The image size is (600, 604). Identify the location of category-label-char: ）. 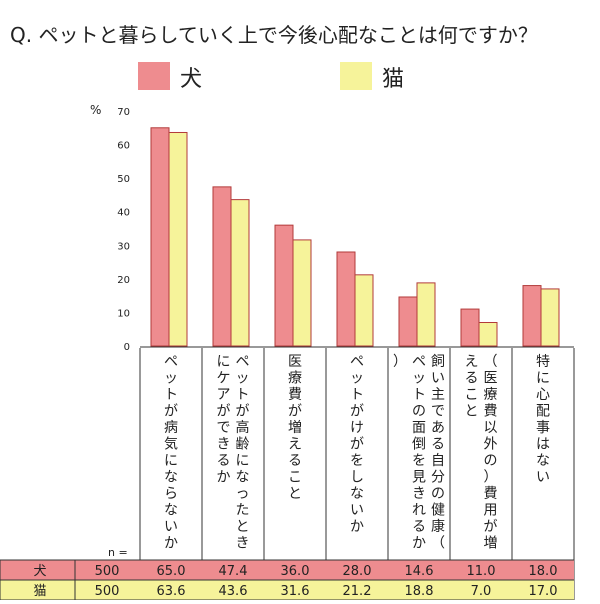
(491, 478).